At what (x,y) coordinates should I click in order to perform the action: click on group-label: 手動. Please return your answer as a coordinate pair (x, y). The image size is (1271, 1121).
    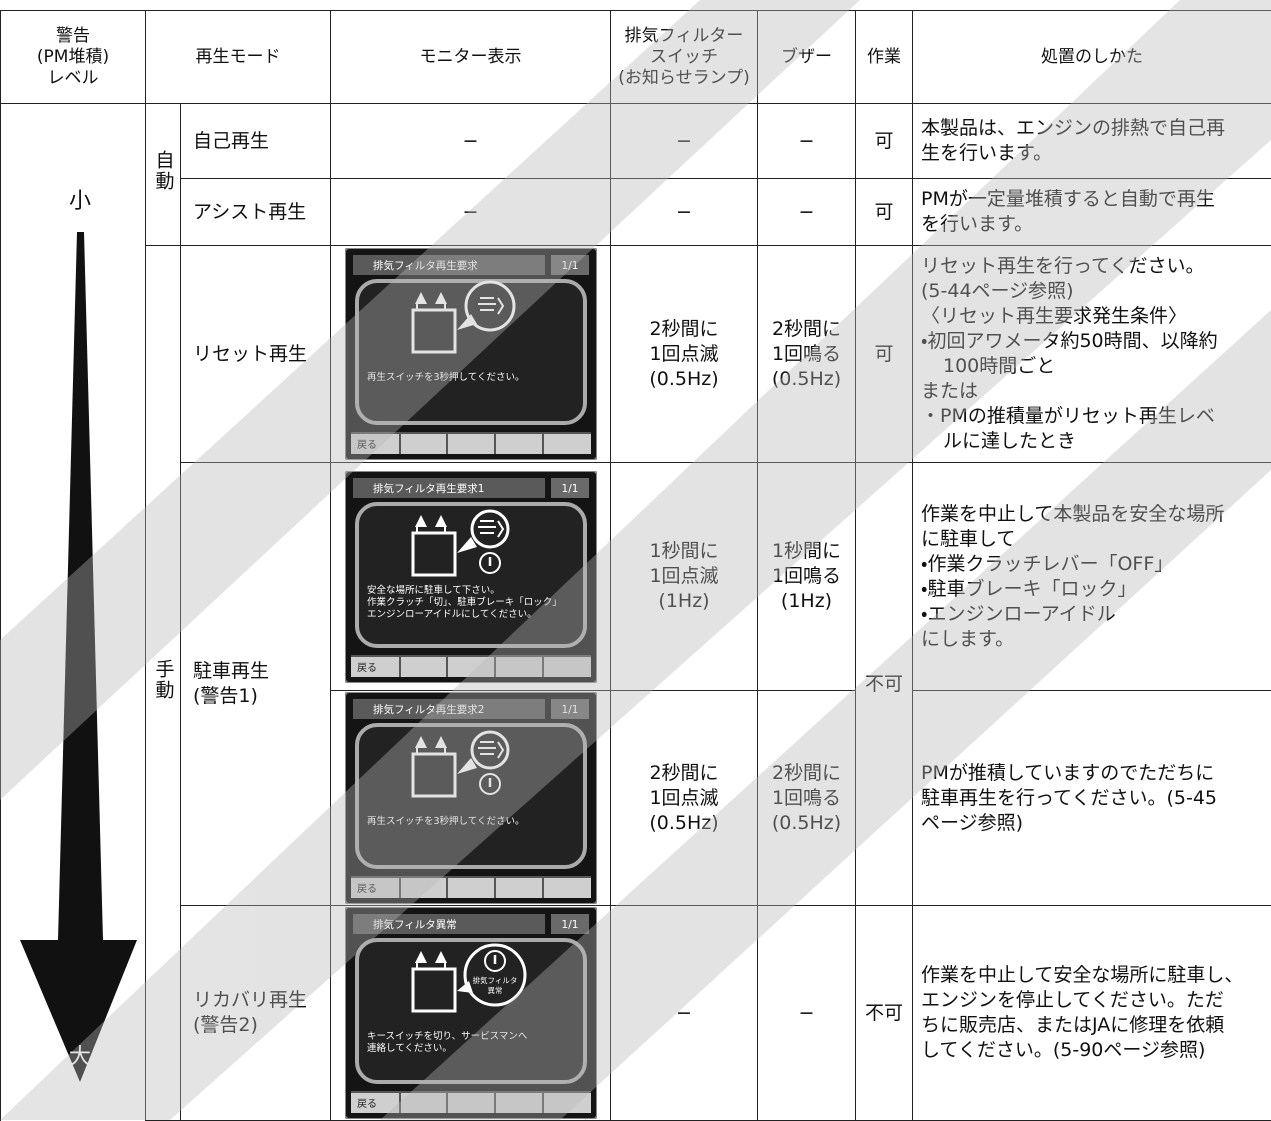
    Looking at the image, I should click on (163, 680).